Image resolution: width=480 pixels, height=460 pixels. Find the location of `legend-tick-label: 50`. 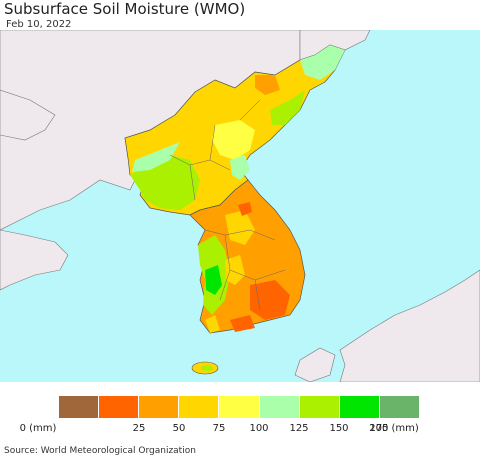

legend-tick-label: 50 is located at coordinates (179, 428).